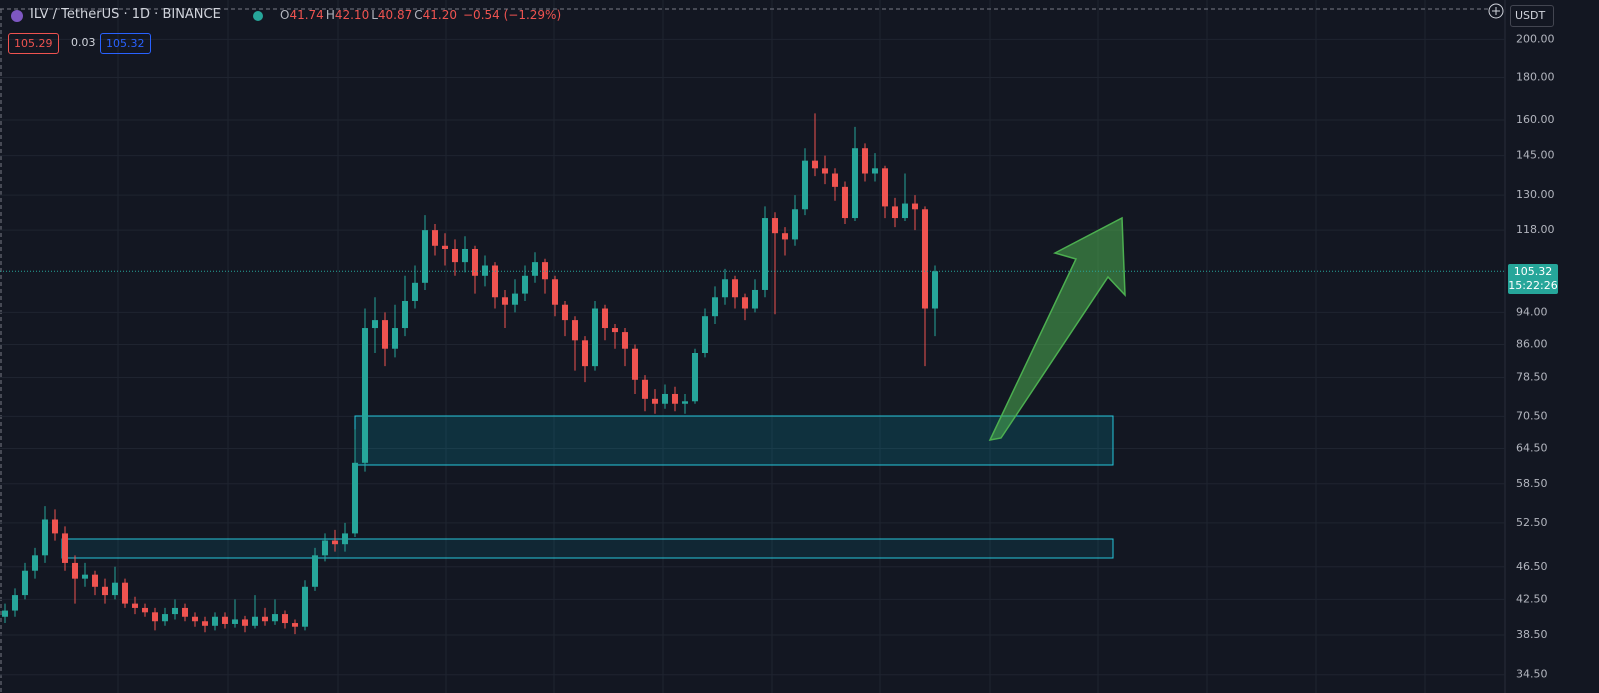  I want to click on ohlc-key: H, so click(330, 15).